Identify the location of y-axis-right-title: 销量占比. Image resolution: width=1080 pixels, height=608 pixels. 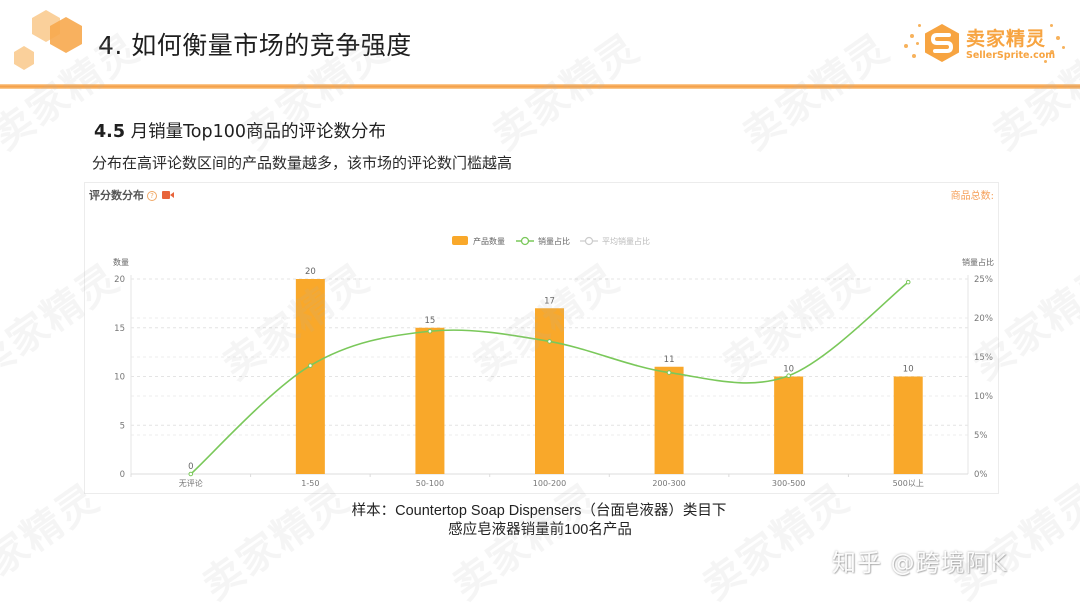
(978, 262).